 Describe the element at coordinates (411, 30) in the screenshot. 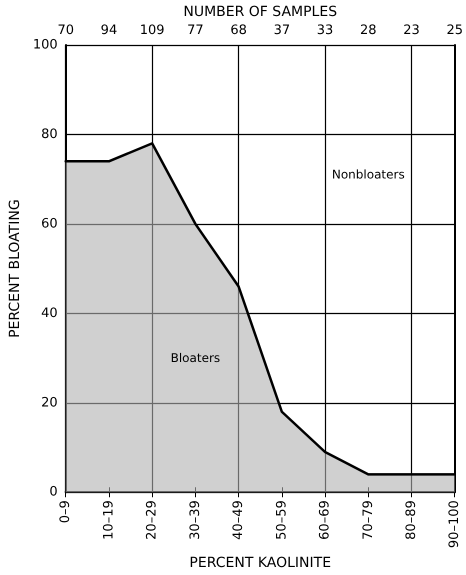

I see `text: 23` at that location.